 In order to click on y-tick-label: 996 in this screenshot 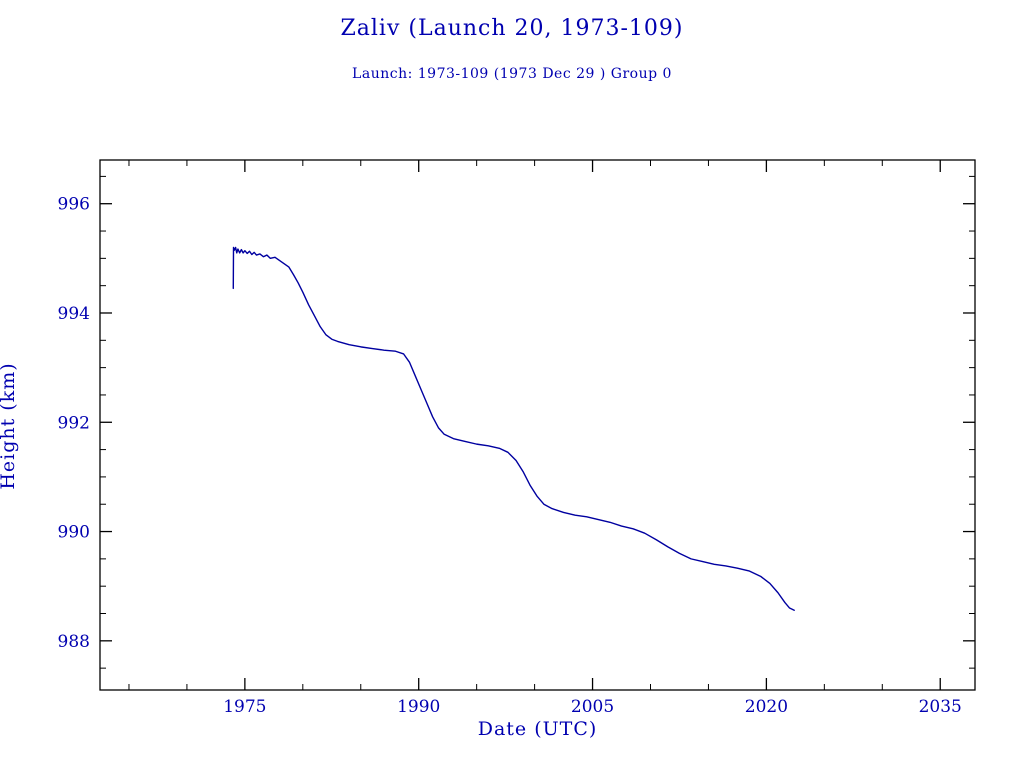, I will do `click(74, 205)`.